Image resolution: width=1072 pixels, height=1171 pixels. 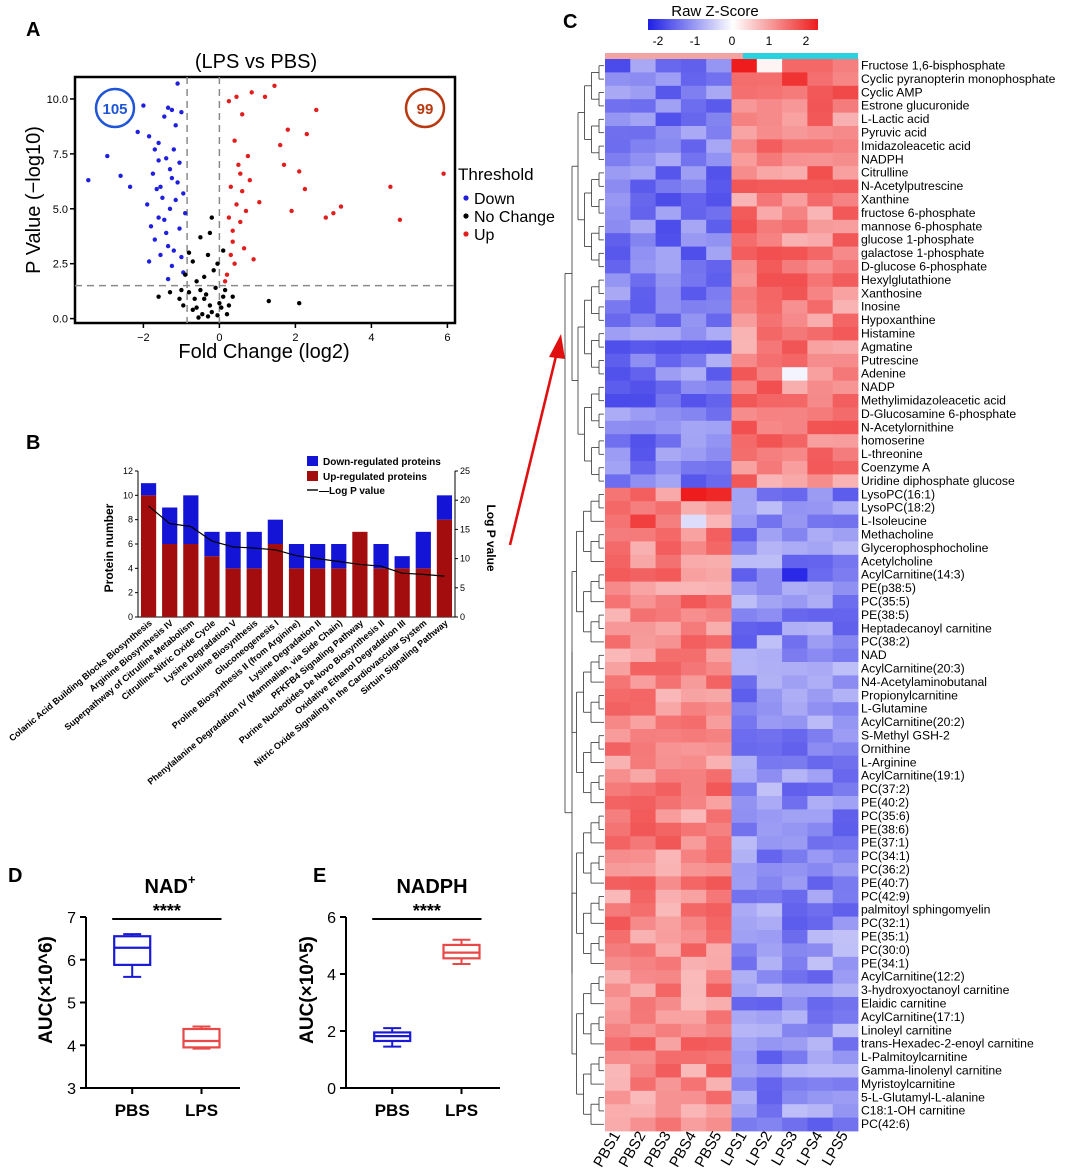 What do you see at coordinates (339, 556) in the screenshot?
I see `bar-down` at bounding box center [339, 556].